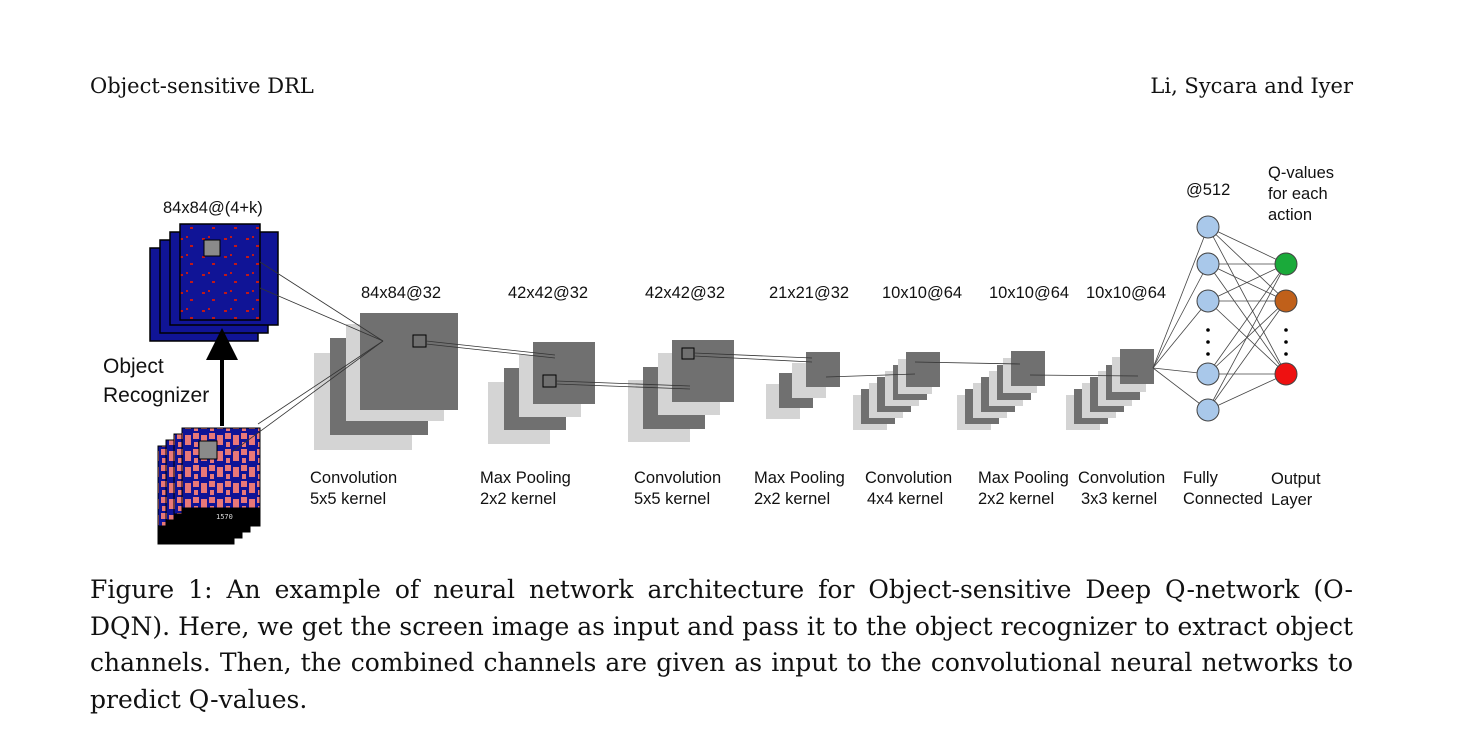 This screenshot has height=744, width=1482. I want to click on input-dims-label: 84x84@(4+k), so click(213, 208).